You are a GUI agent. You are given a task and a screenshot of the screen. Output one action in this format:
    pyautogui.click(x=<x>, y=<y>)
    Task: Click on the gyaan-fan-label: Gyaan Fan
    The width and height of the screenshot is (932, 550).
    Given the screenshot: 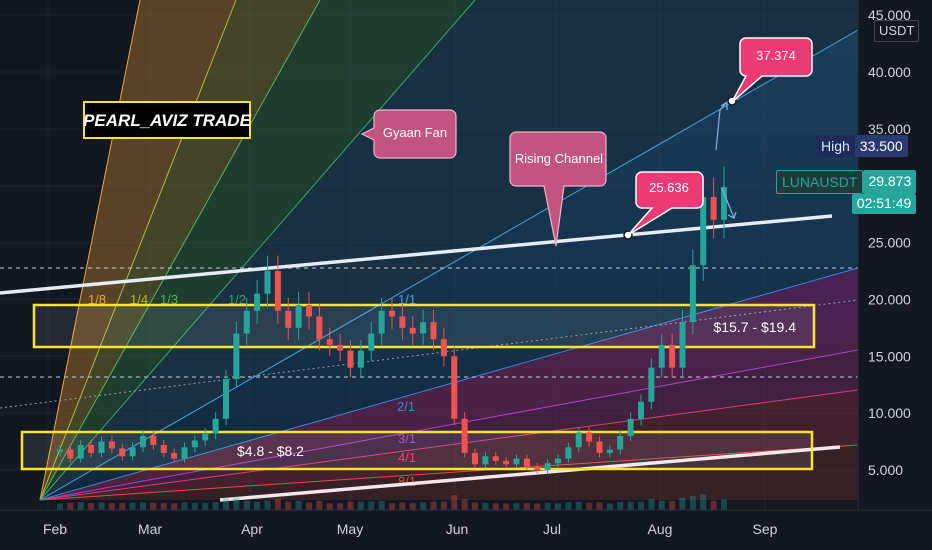 What is the action you would take?
    pyautogui.click(x=415, y=132)
    